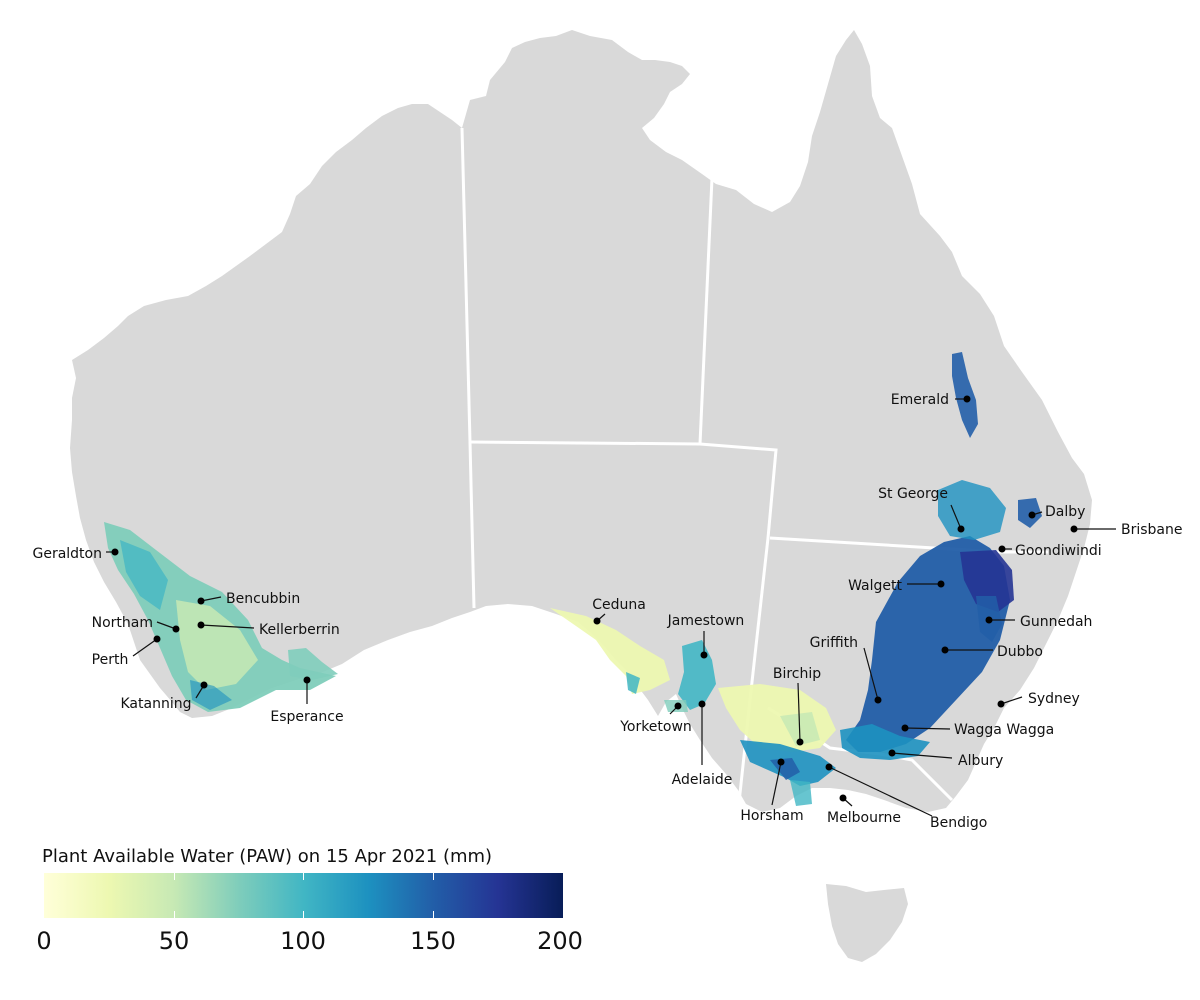 The image size is (1200, 1000). I want to click on place-label: Geraldton, so click(67, 554).